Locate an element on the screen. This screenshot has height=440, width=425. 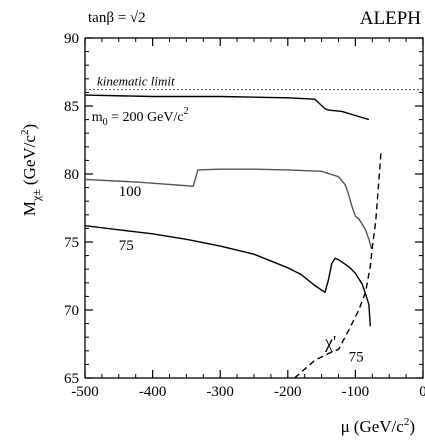
kinematic-limit: kinematic limit is located at coordinates (254, 82).